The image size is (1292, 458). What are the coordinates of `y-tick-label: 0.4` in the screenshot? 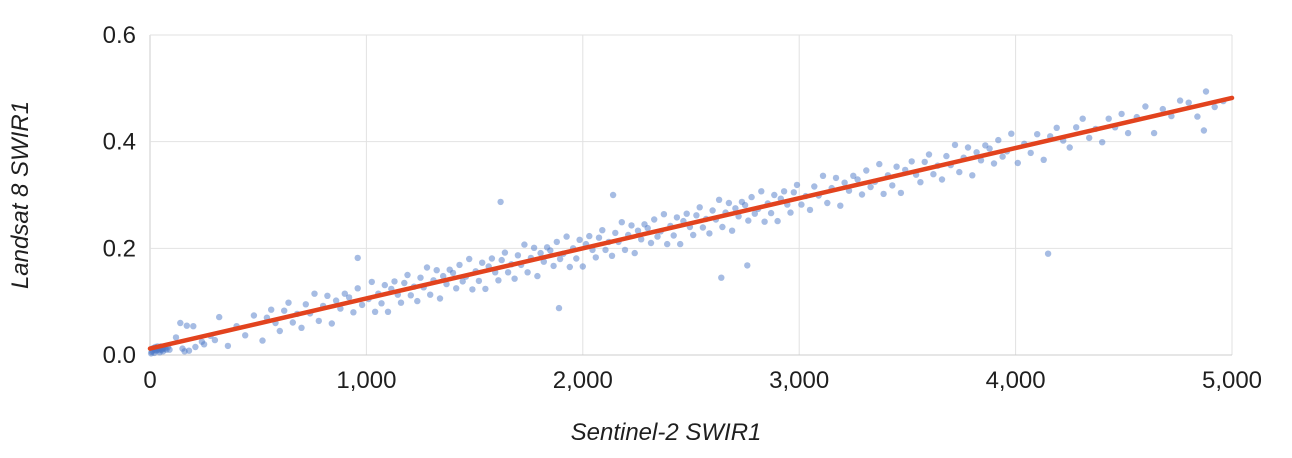 It's located at (119, 142).